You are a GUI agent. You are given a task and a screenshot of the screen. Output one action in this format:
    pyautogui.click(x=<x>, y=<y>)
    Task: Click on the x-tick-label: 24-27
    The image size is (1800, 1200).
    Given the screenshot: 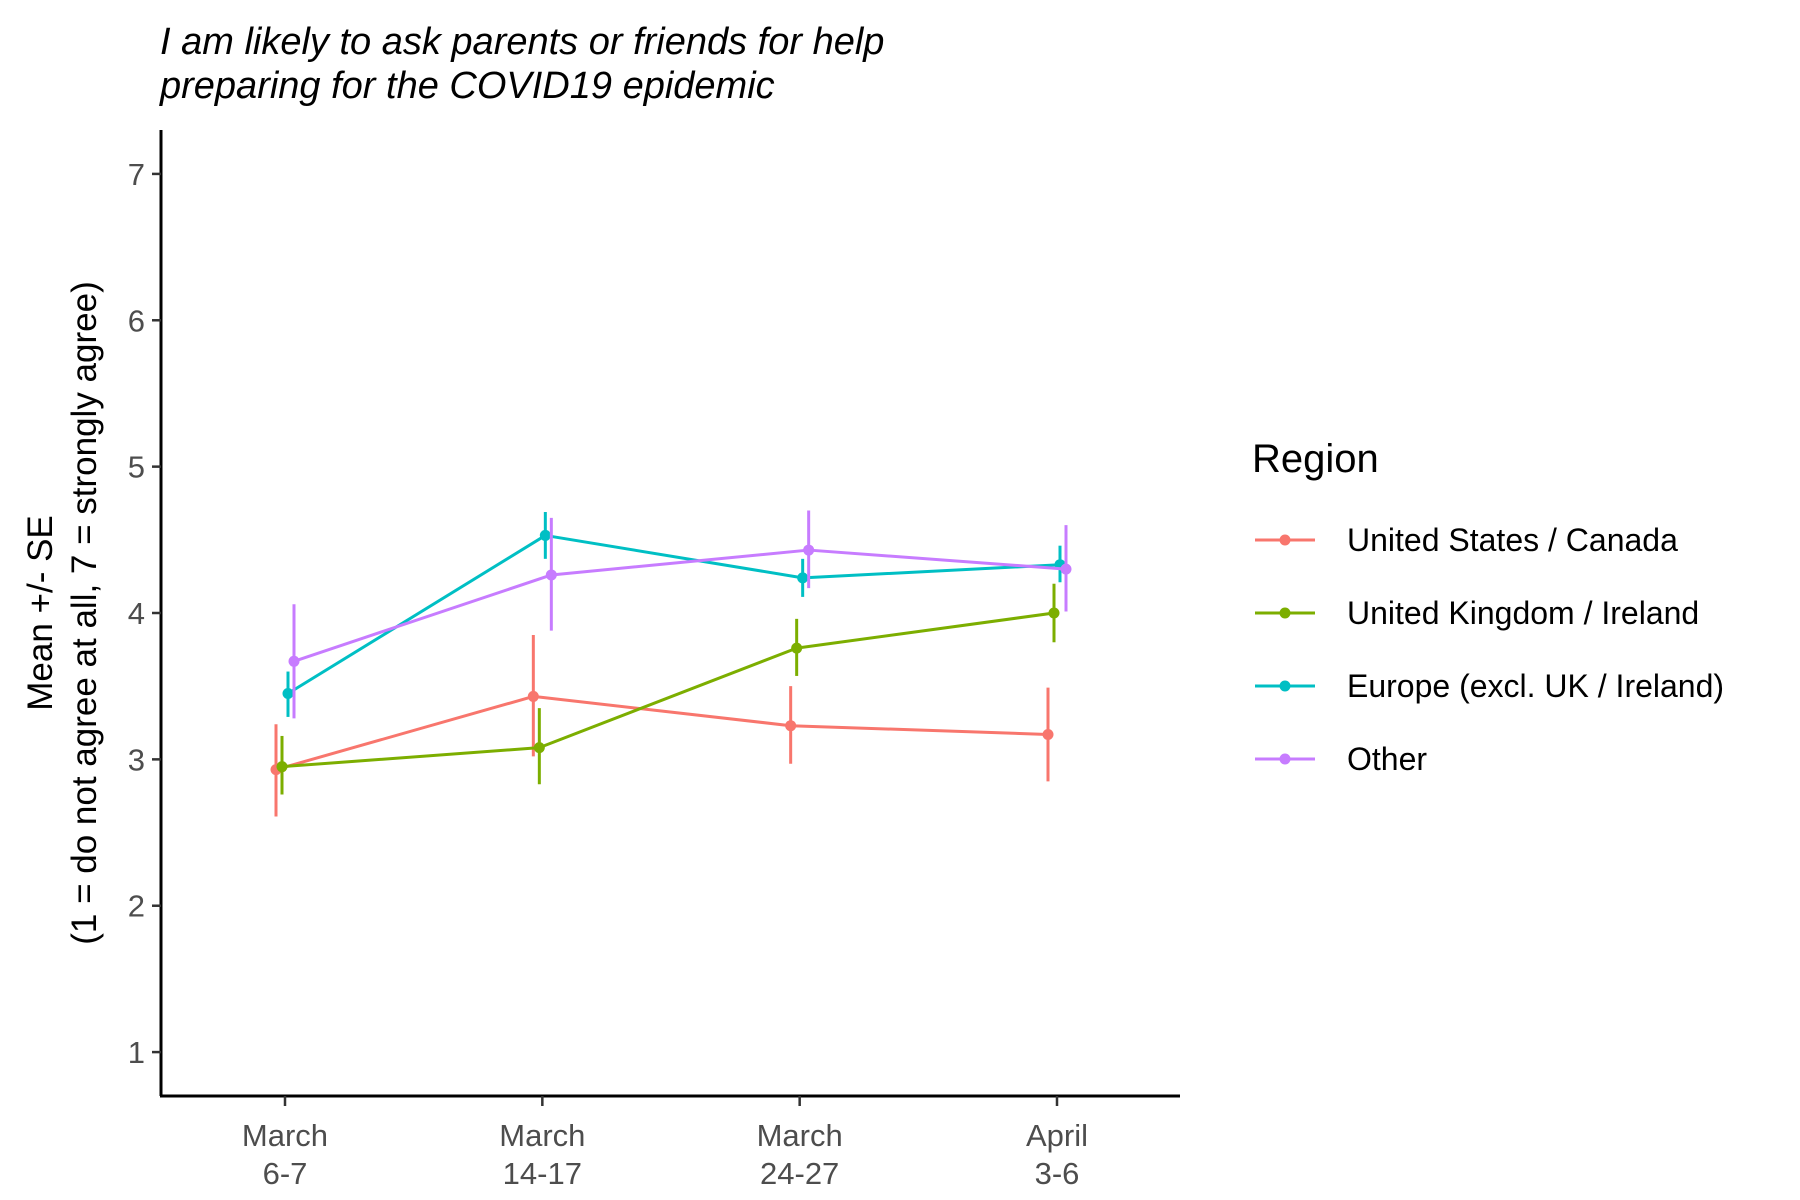 What is the action you would take?
    pyautogui.click(x=799, y=1173)
    